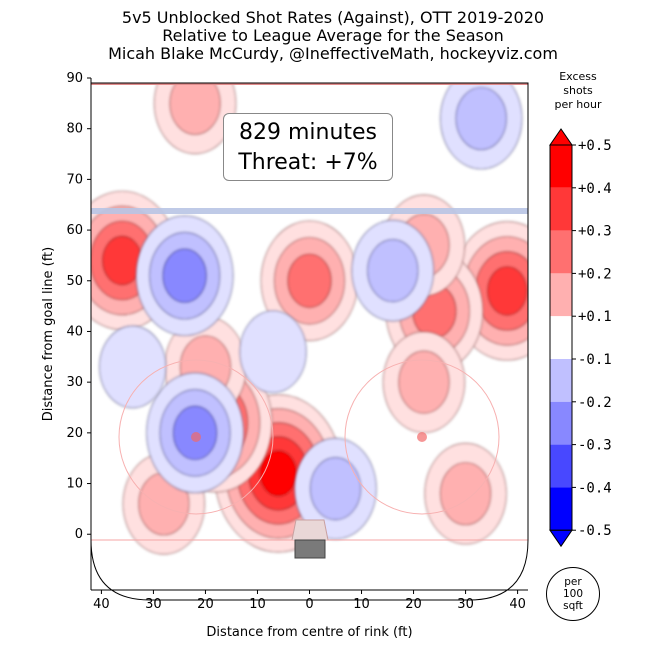  Describe the element at coordinates (595, 146) in the screenshot. I see `colorbar-tick-label: +0.5` at that location.